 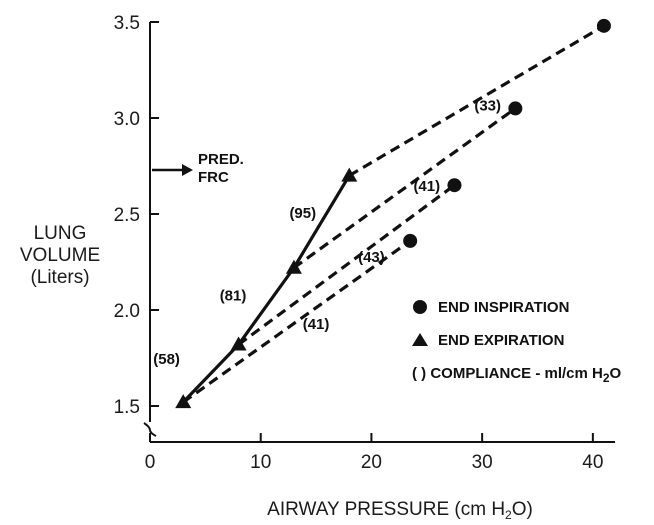 What do you see at coordinates (371, 257) in the screenshot?
I see `compliance-value-label: (43)` at bounding box center [371, 257].